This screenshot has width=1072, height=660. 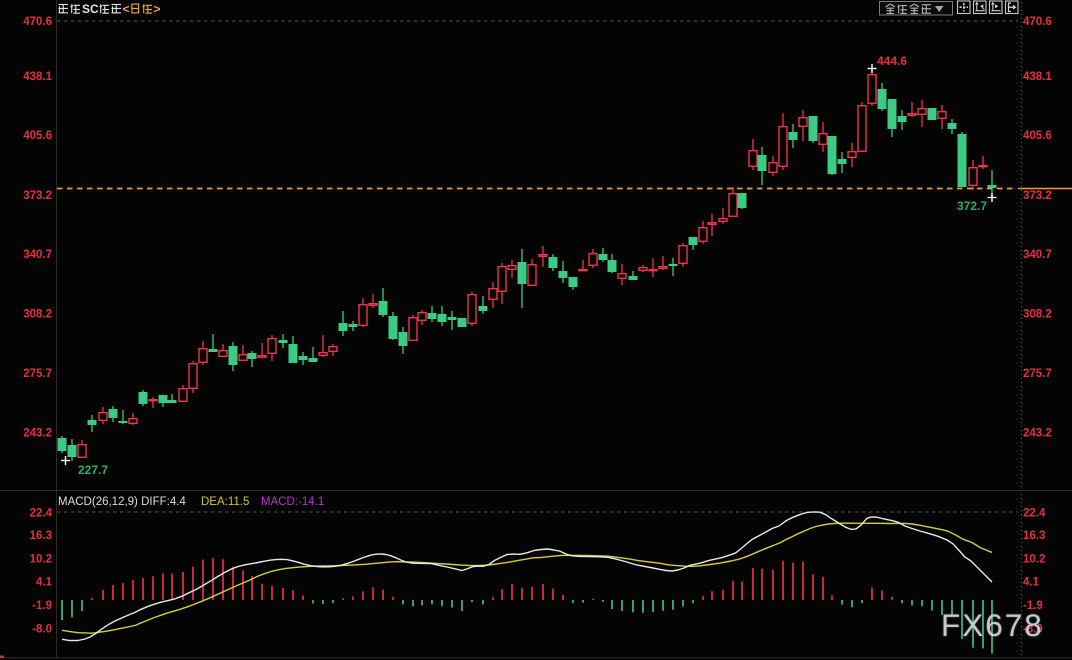 What do you see at coordinates (225, 502) in the screenshot?
I see `svg-text: DEA:11.5` at bounding box center [225, 502].